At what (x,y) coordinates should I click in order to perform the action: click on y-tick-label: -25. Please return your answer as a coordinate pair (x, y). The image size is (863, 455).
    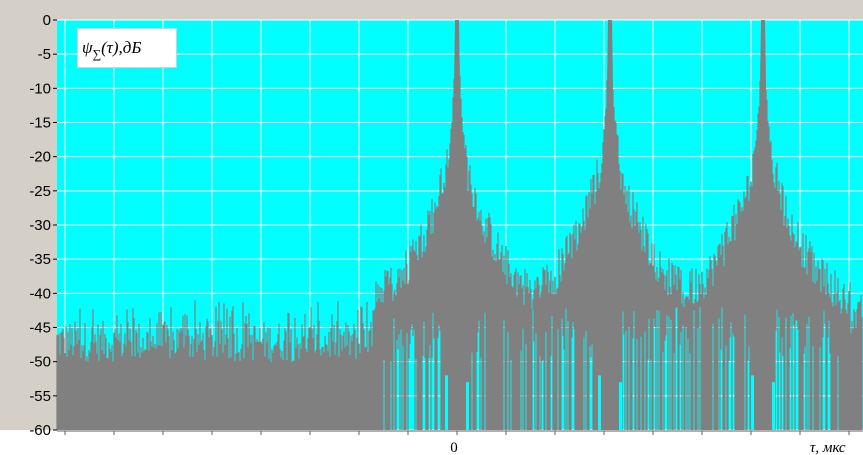
    Looking at the image, I should click on (40, 191).